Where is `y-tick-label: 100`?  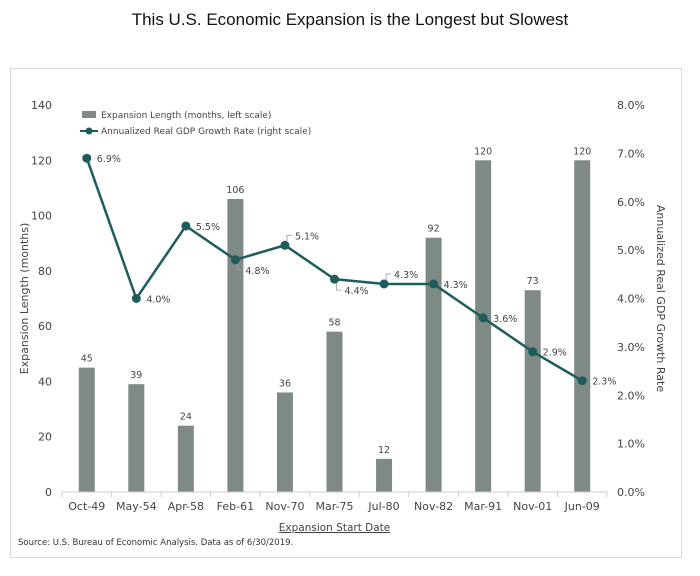
y-tick-label: 100 is located at coordinates (41, 216).